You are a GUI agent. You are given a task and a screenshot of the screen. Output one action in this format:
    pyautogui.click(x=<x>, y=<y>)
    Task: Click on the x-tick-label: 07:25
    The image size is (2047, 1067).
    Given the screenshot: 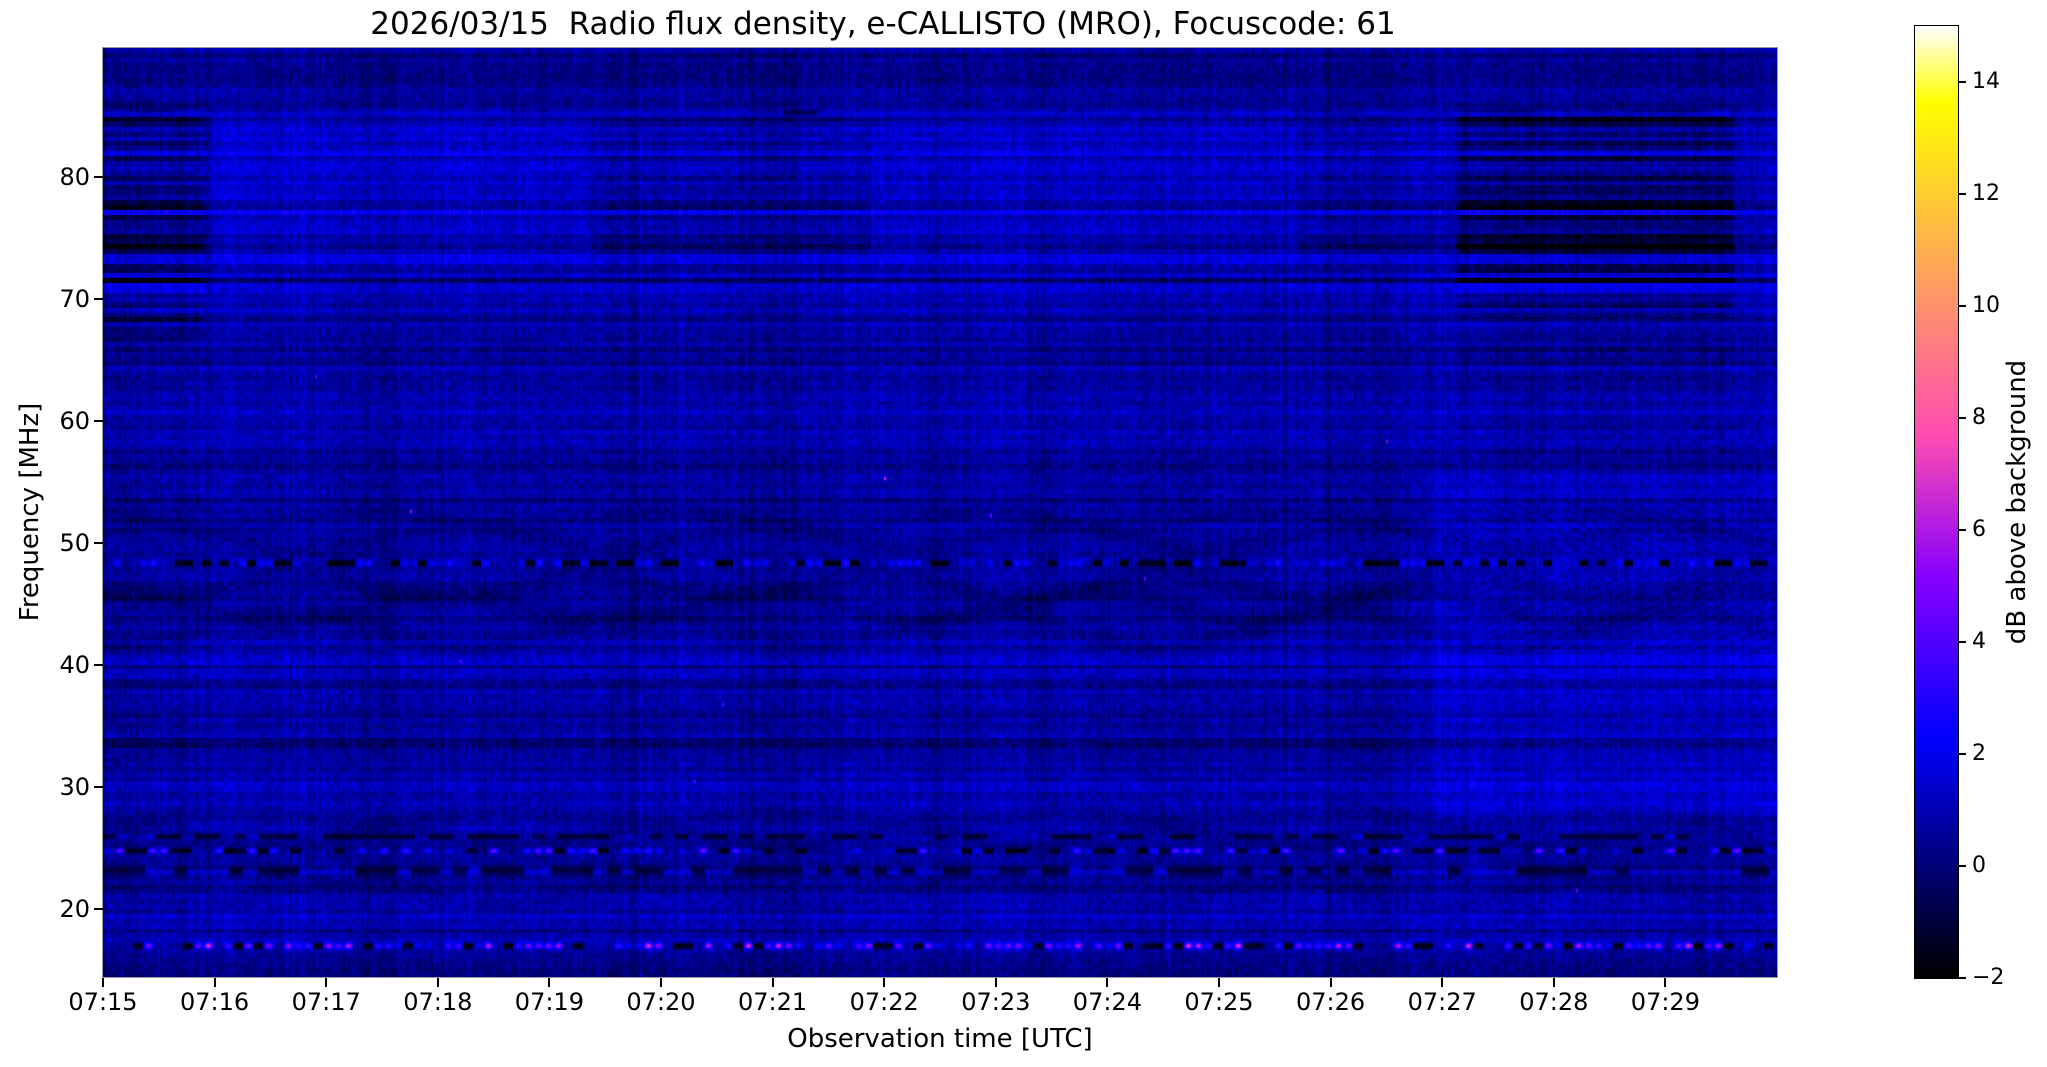 What is the action you would take?
    pyautogui.click(x=1219, y=1002)
    